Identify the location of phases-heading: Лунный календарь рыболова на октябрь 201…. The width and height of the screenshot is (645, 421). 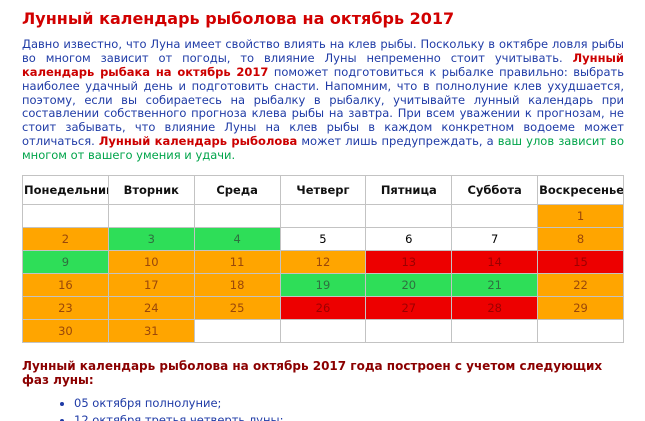
(312, 372).